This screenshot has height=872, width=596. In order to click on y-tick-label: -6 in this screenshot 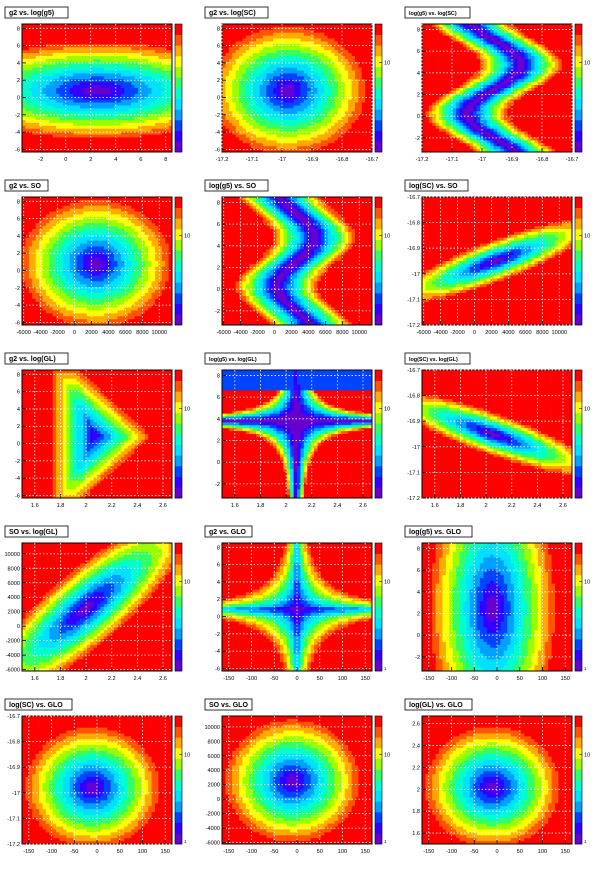, I will do `click(17, 150)`.